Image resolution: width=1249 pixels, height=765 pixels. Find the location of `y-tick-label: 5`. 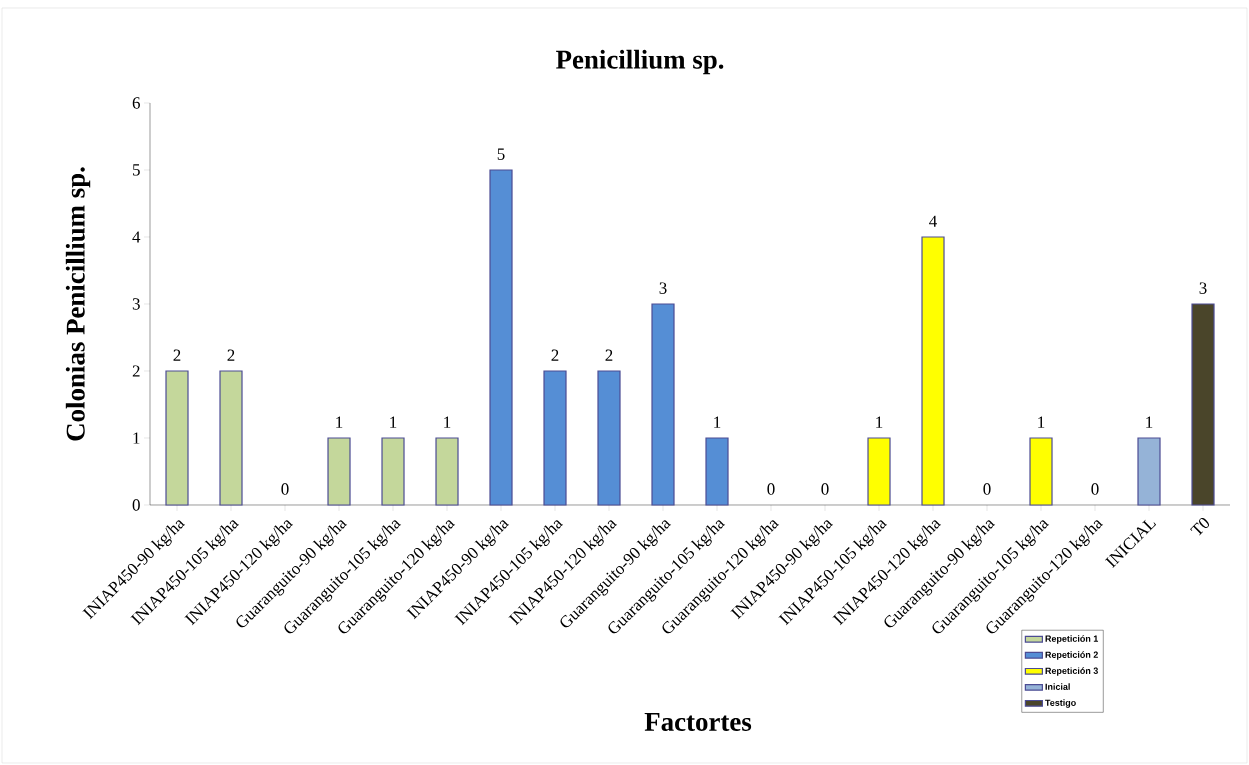

y-tick-label: 5 is located at coordinates (136, 170).